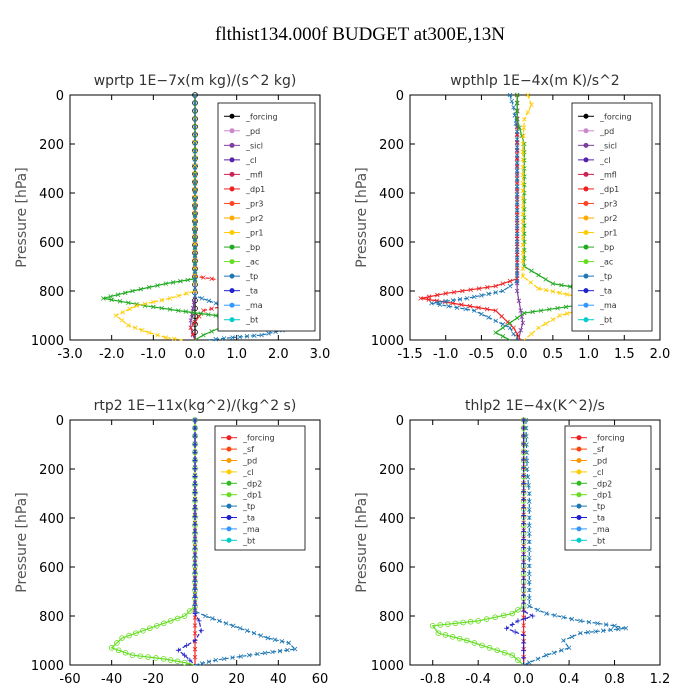 This screenshot has width=700, height=700. Describe the element at coordinates (520, 541) in the screenshot. I see `series-ta` at that location.